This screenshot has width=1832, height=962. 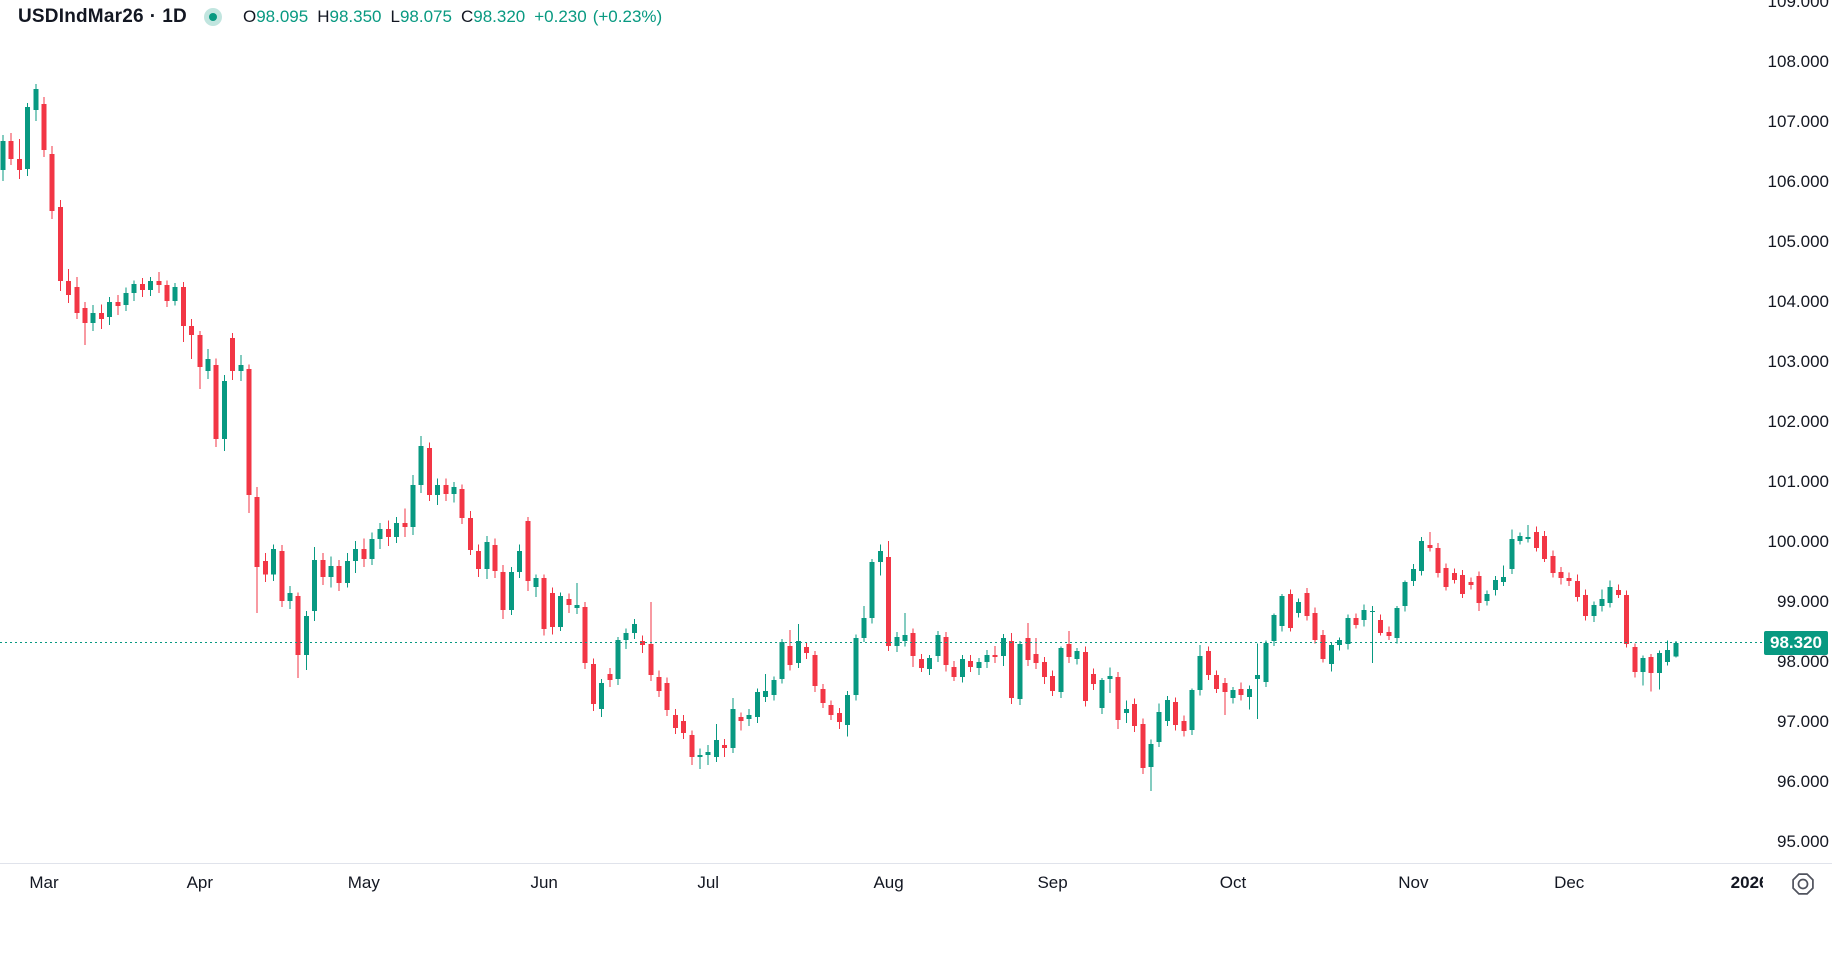 I want to click on time-axis: Mar Apr May Jun Jul Aug Sep Oct Nov Dec 2026, so click(x=881, y=884).